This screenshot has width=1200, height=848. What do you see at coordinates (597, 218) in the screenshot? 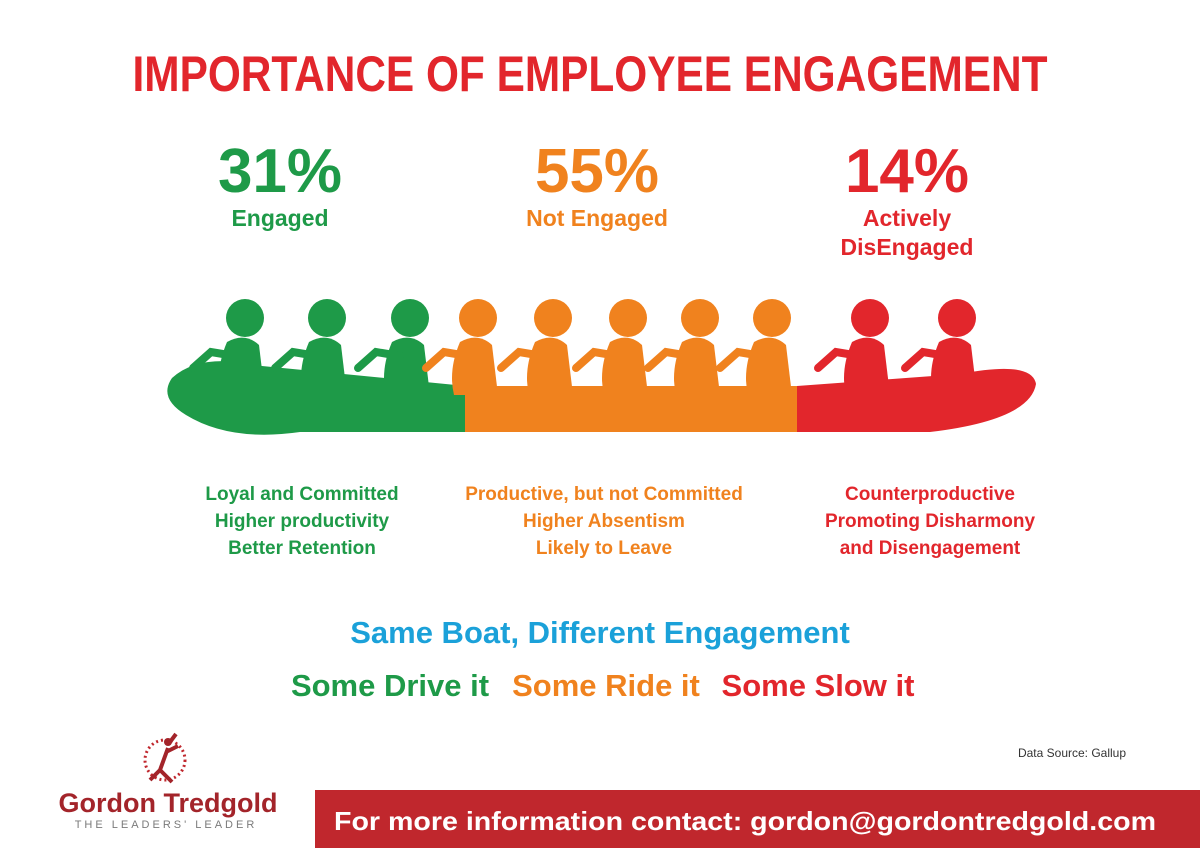
I see `label: Not Engaged` at bounding box center [597, 218].